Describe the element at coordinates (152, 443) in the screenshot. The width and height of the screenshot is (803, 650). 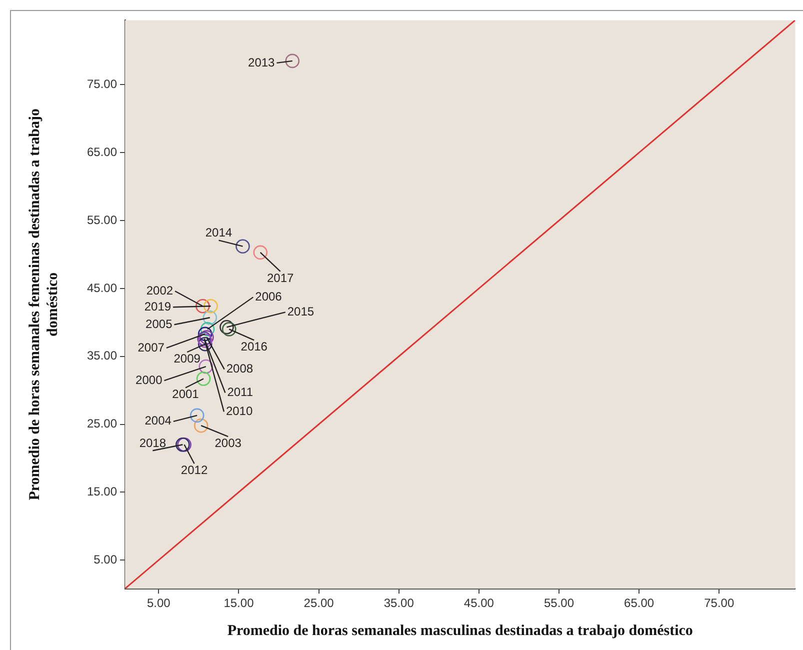
I see `annotation: 2018` at that location.